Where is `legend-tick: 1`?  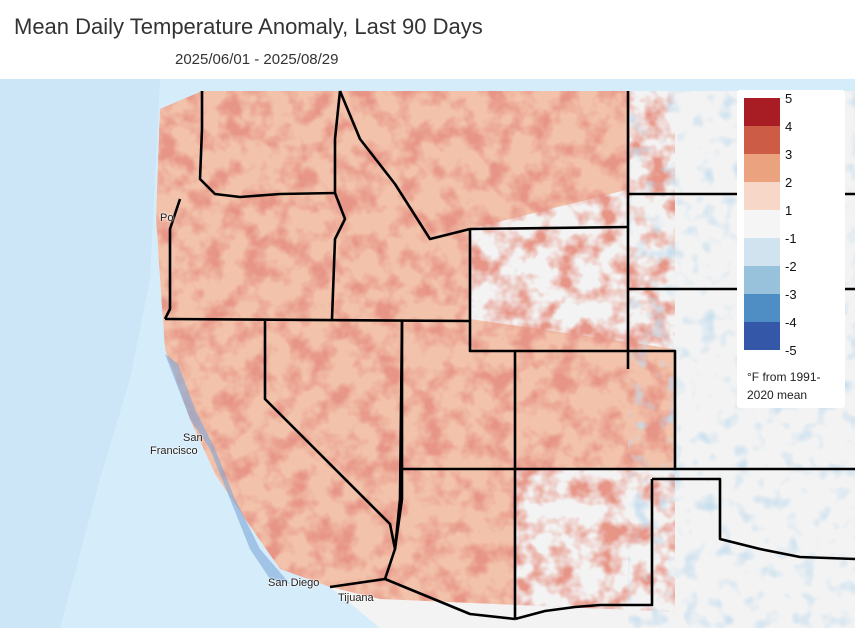
legend-tick: 1 is located at coordinates (789, 210).